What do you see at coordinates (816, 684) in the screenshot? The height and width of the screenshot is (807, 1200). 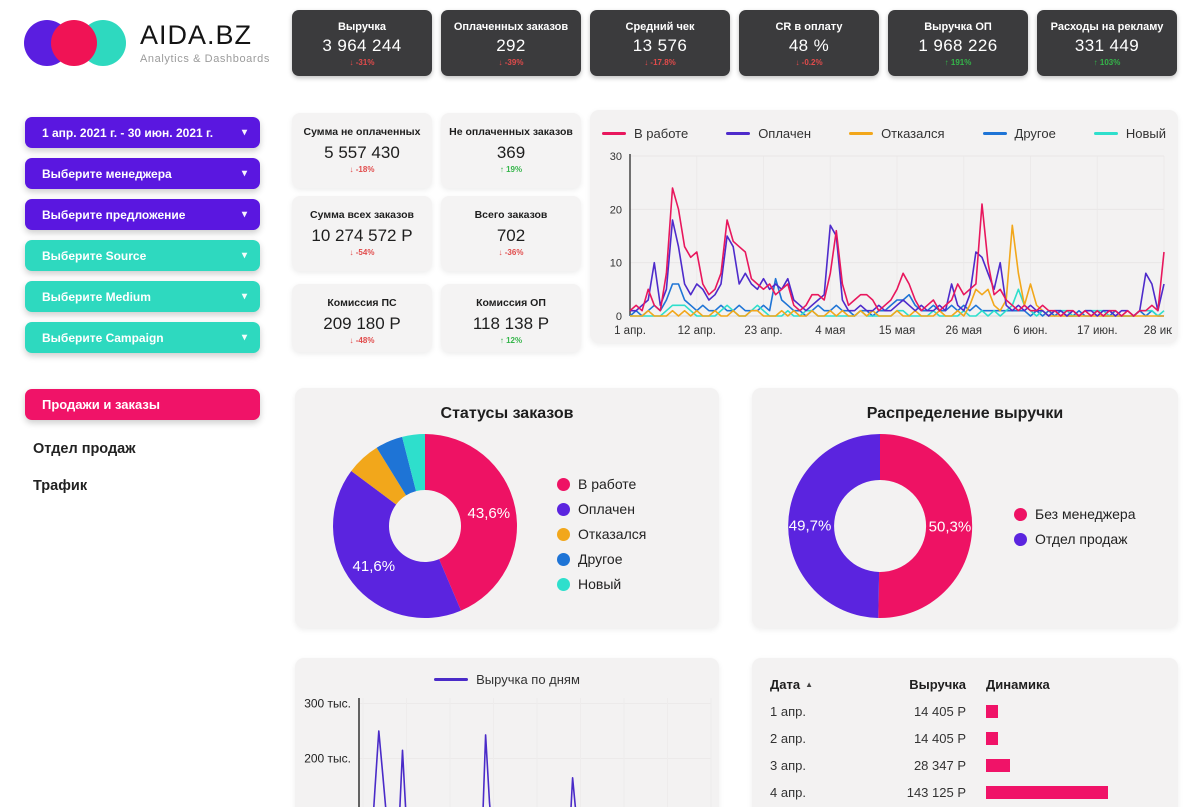 I see `table-header-date: Дата ▲` at bounding box center [816, 684].